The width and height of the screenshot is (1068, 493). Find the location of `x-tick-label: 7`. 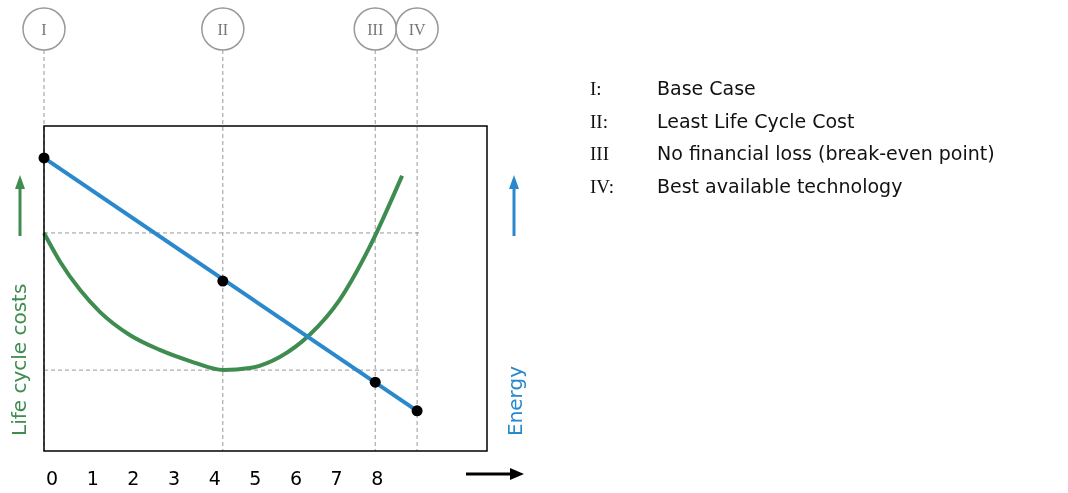

x-tick-label: 7 is located at coordinates (336, 478).